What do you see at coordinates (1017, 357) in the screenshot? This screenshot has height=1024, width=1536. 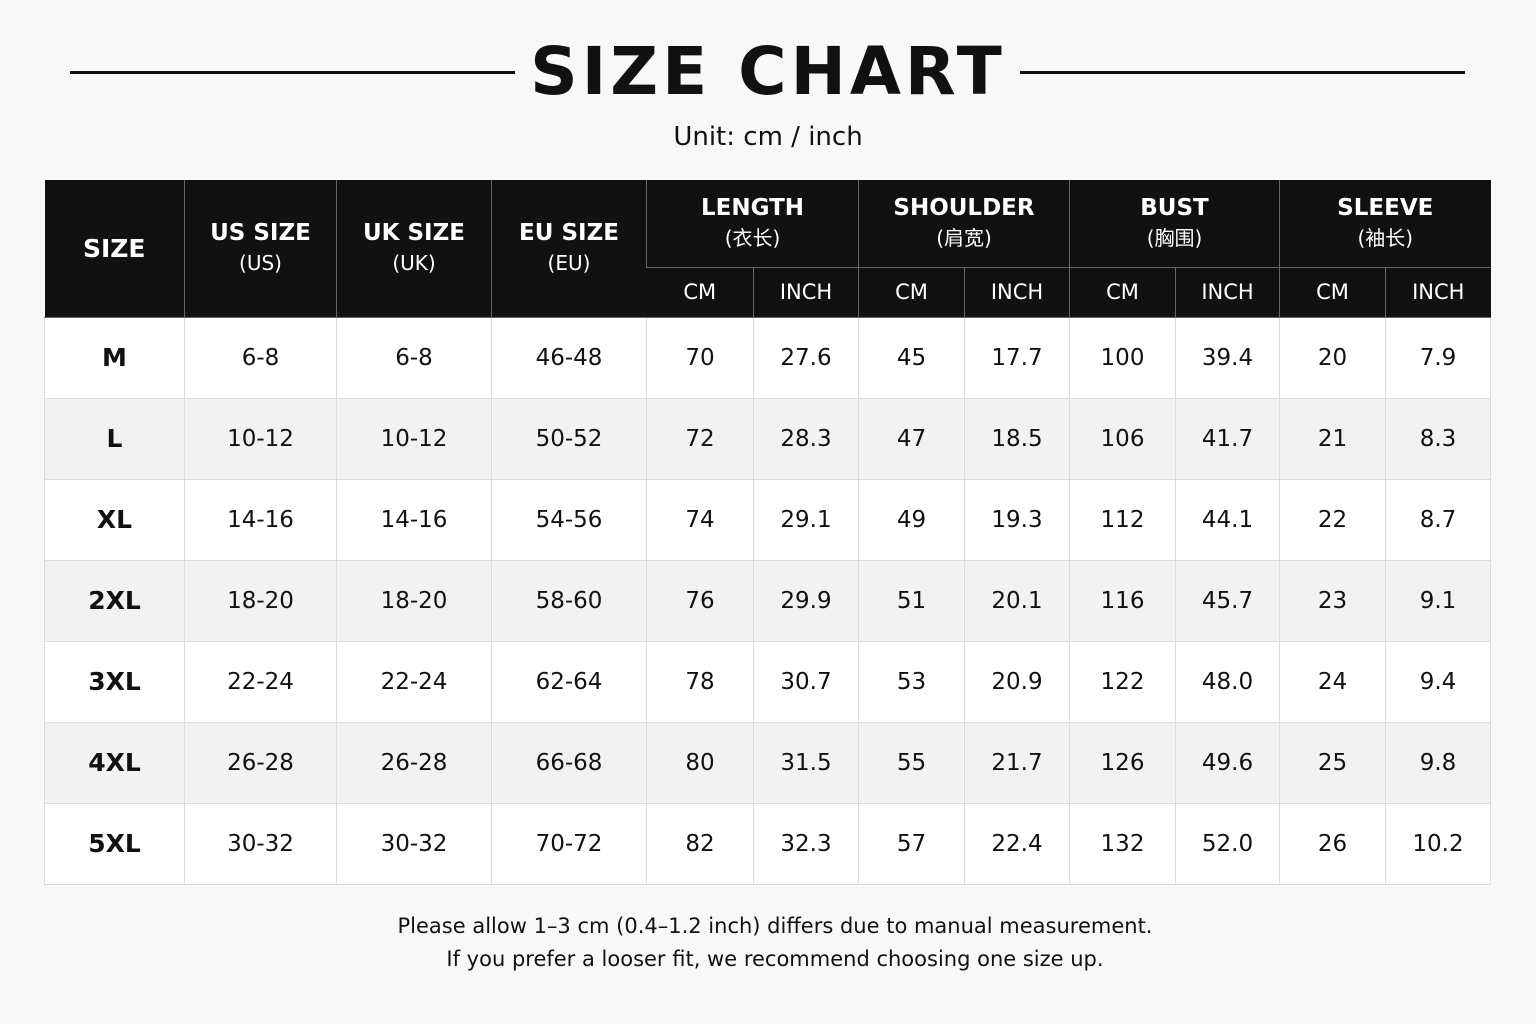 I see `table-cell: 17.7` at bounding box center [1017, 357].